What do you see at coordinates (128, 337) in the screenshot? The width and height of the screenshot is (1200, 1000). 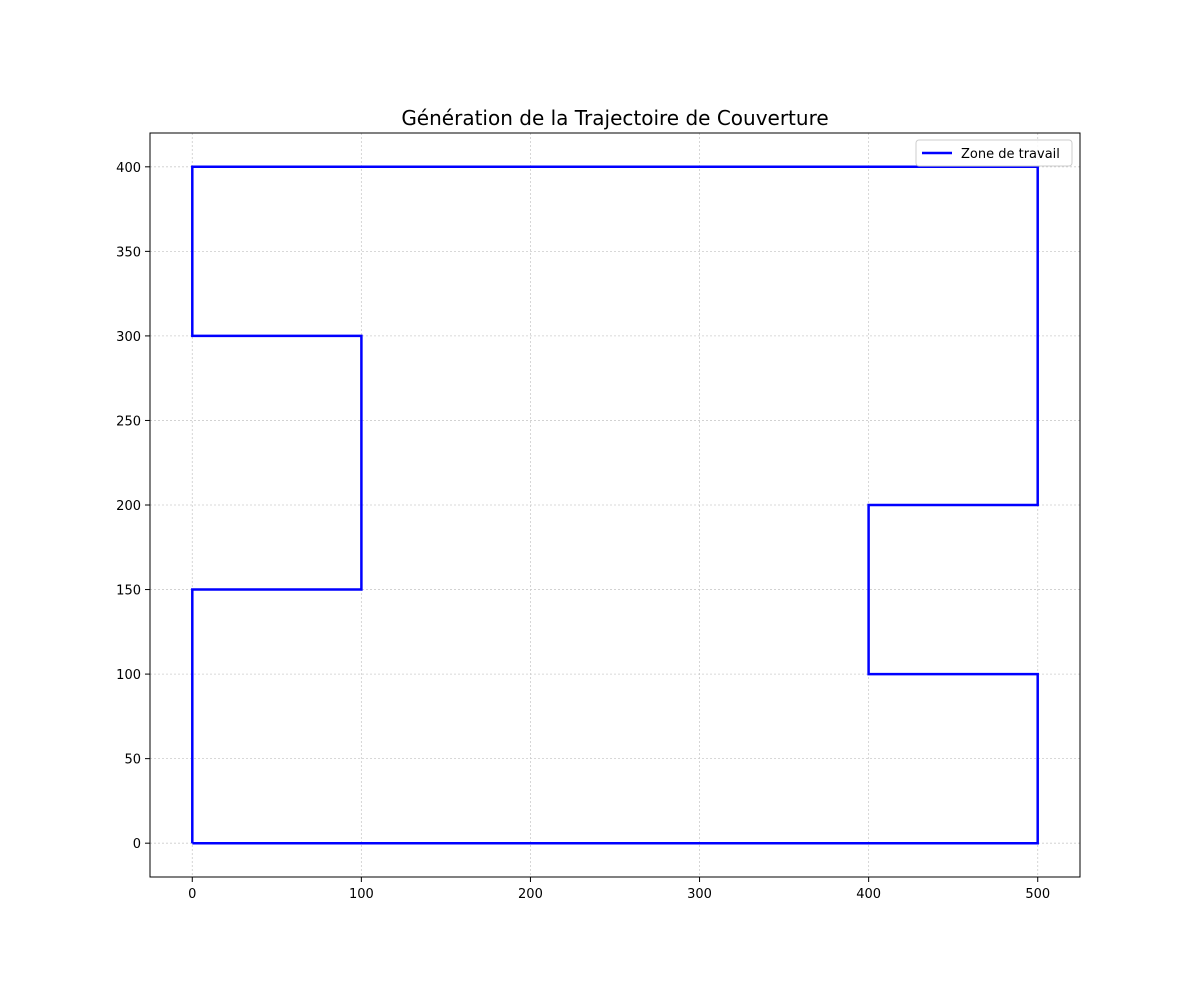 I see `y-tick-label: 300` at bounding box center [128, 337].